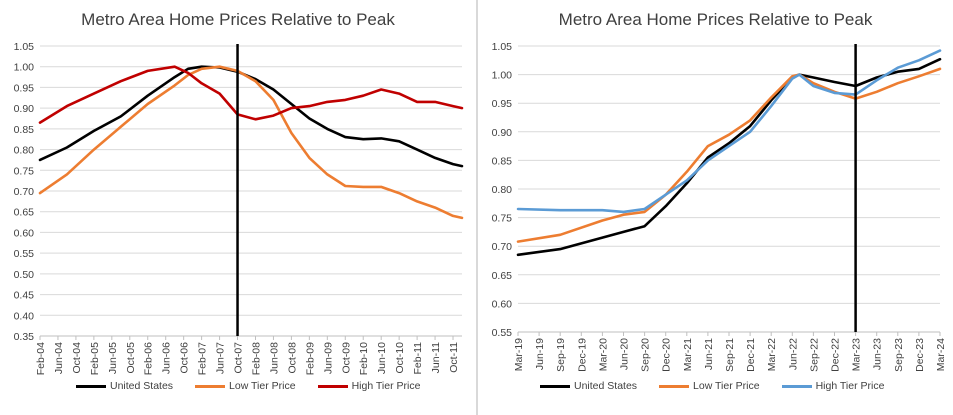 This screenshot has height=415, width=953. I want to click on y-tick-label: 0.45, so click(24, 296).